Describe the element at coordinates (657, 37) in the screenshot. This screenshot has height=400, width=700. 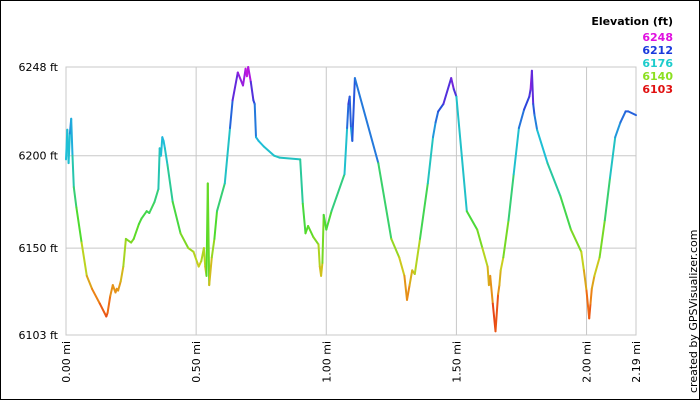
I see `legend-entry: 6248` at that location.